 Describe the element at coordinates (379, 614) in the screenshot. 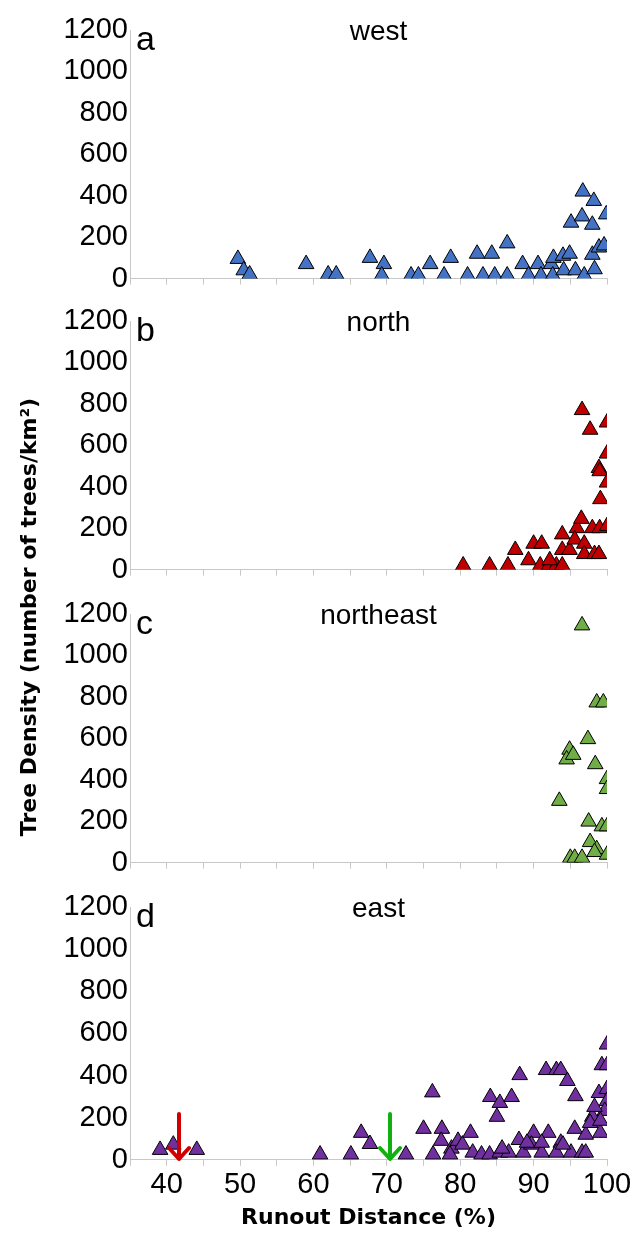

I see `chart-title: northeast` at that location.